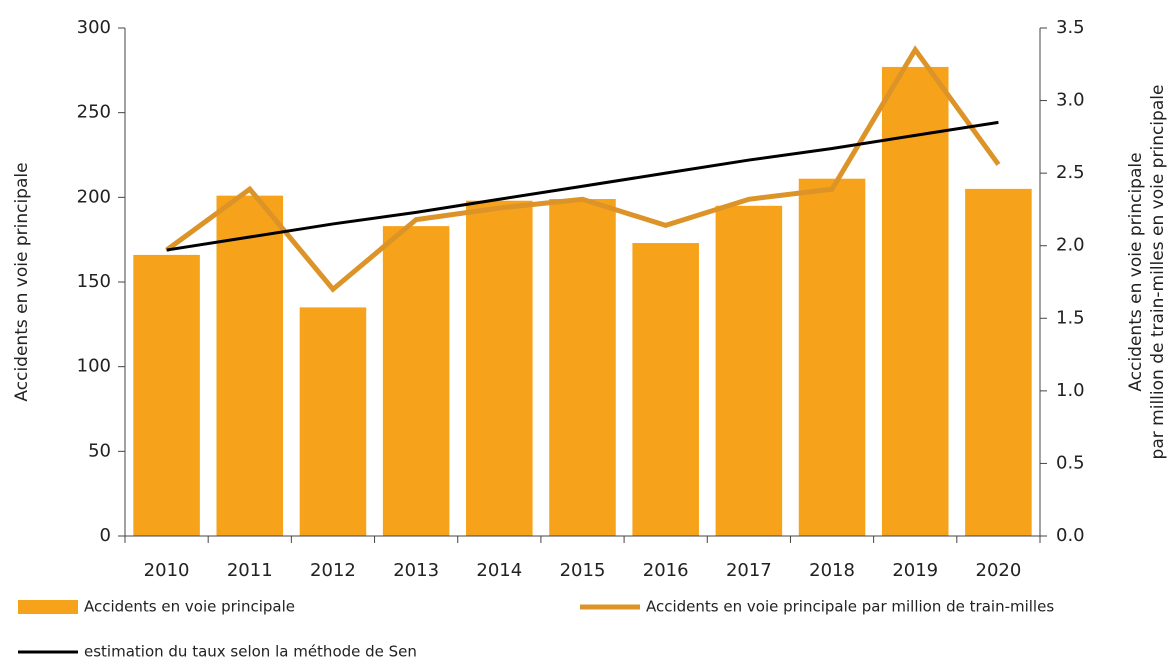 Image resolution: width=1173 pixels, height=664 pixels. What do you see at coordinates (999, 570) in the screenshot?
I see `x-tick-label: 2020` at bounding box center [999, 570].